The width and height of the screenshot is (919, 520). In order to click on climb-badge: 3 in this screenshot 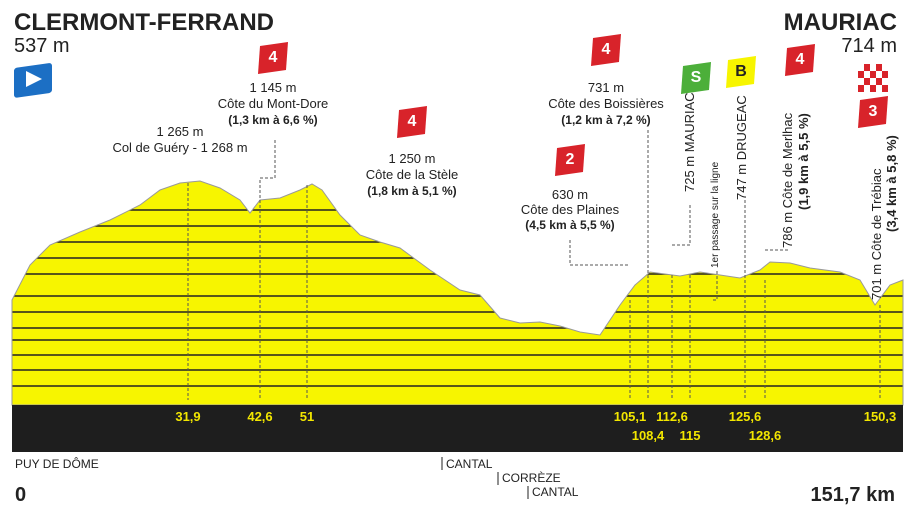, I will do `click(873, 112)`.